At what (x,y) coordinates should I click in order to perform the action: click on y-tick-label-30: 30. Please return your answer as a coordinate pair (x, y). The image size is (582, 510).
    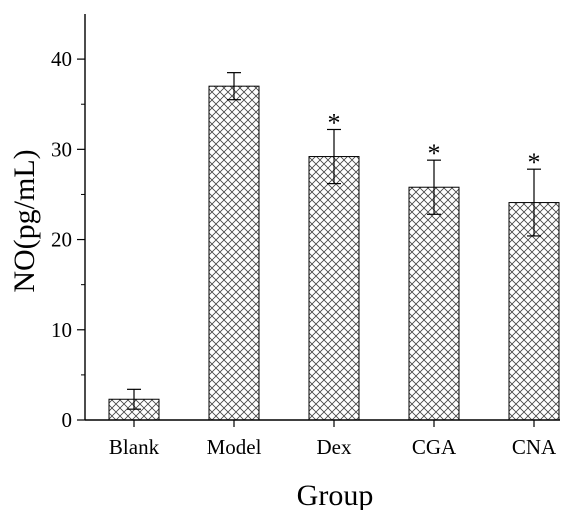
    Looking at the image, I should click on (61, 149).